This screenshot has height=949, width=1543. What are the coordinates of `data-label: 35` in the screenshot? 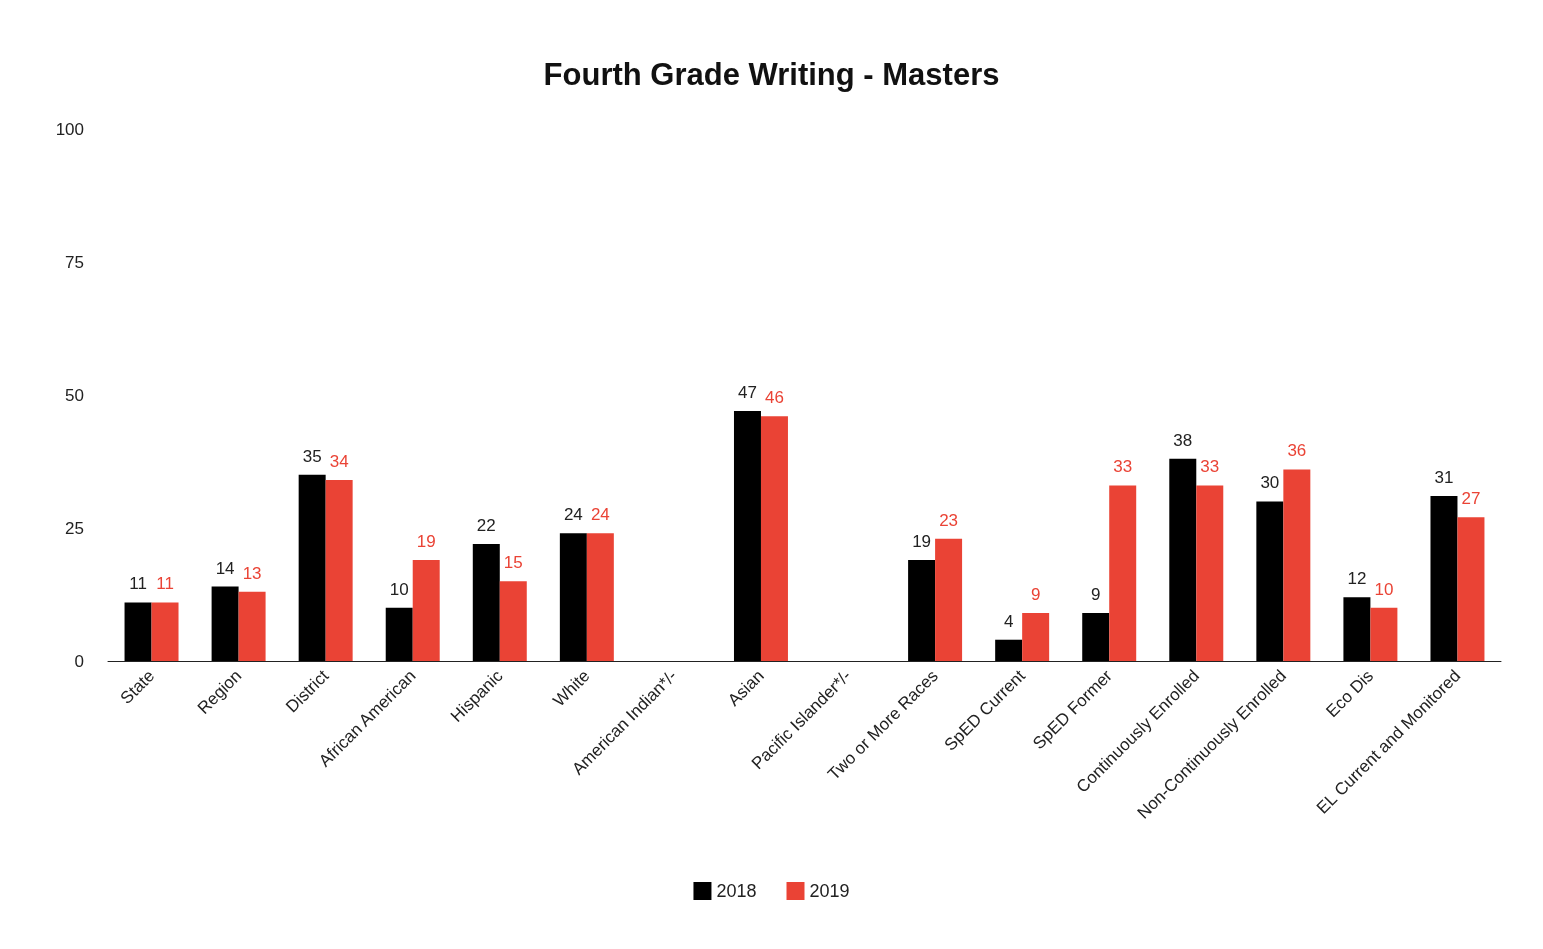 It's located at (312, 456).